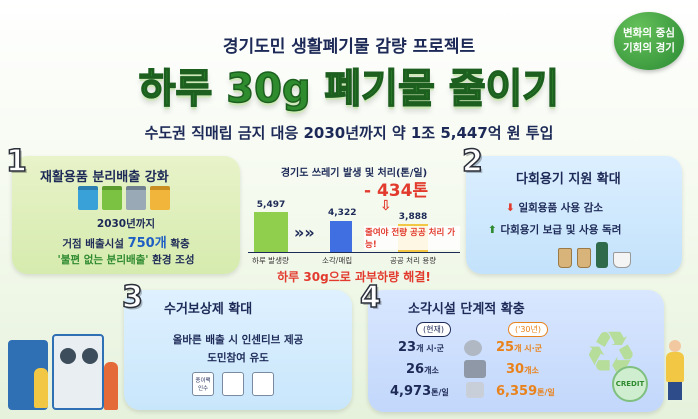  Describe the element at coordinates (433, 329) in the screenshot. I see `column-now-label: (현재)` at that location.